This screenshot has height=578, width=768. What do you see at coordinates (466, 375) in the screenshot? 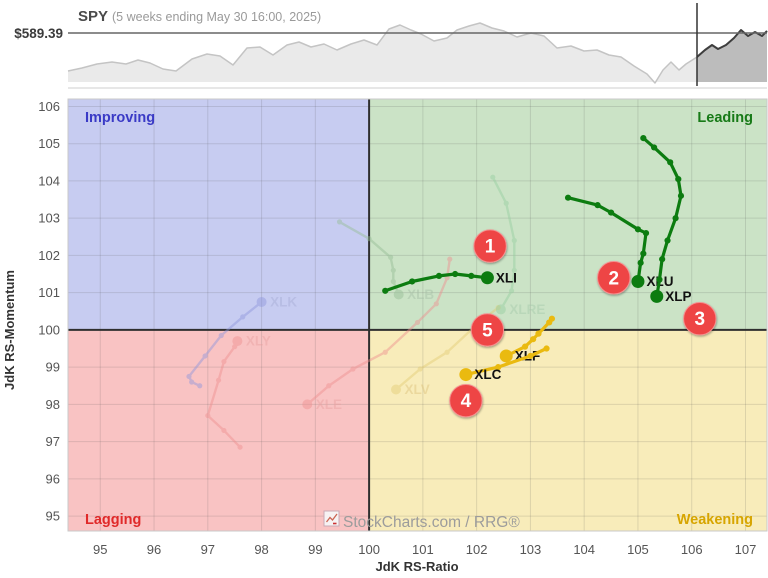
I see `symbol-dot-XLC` at bounding box center [466, 375].